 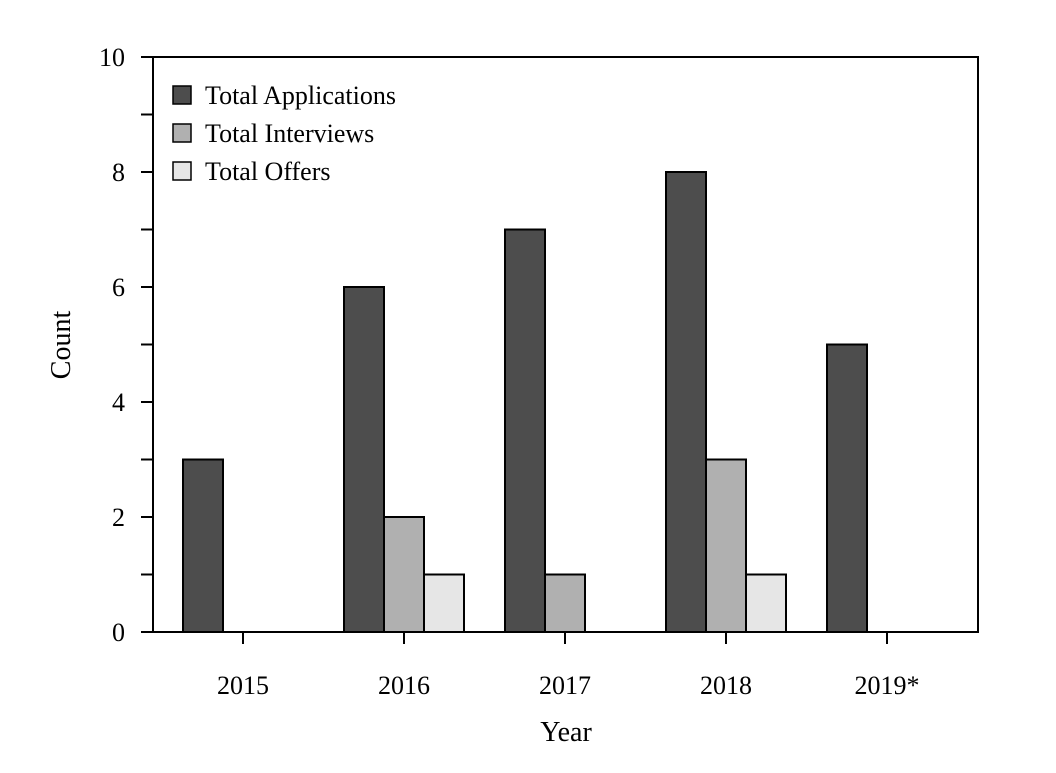 I want to click on x-tick-label: 2017, so click(x=565, y=685).